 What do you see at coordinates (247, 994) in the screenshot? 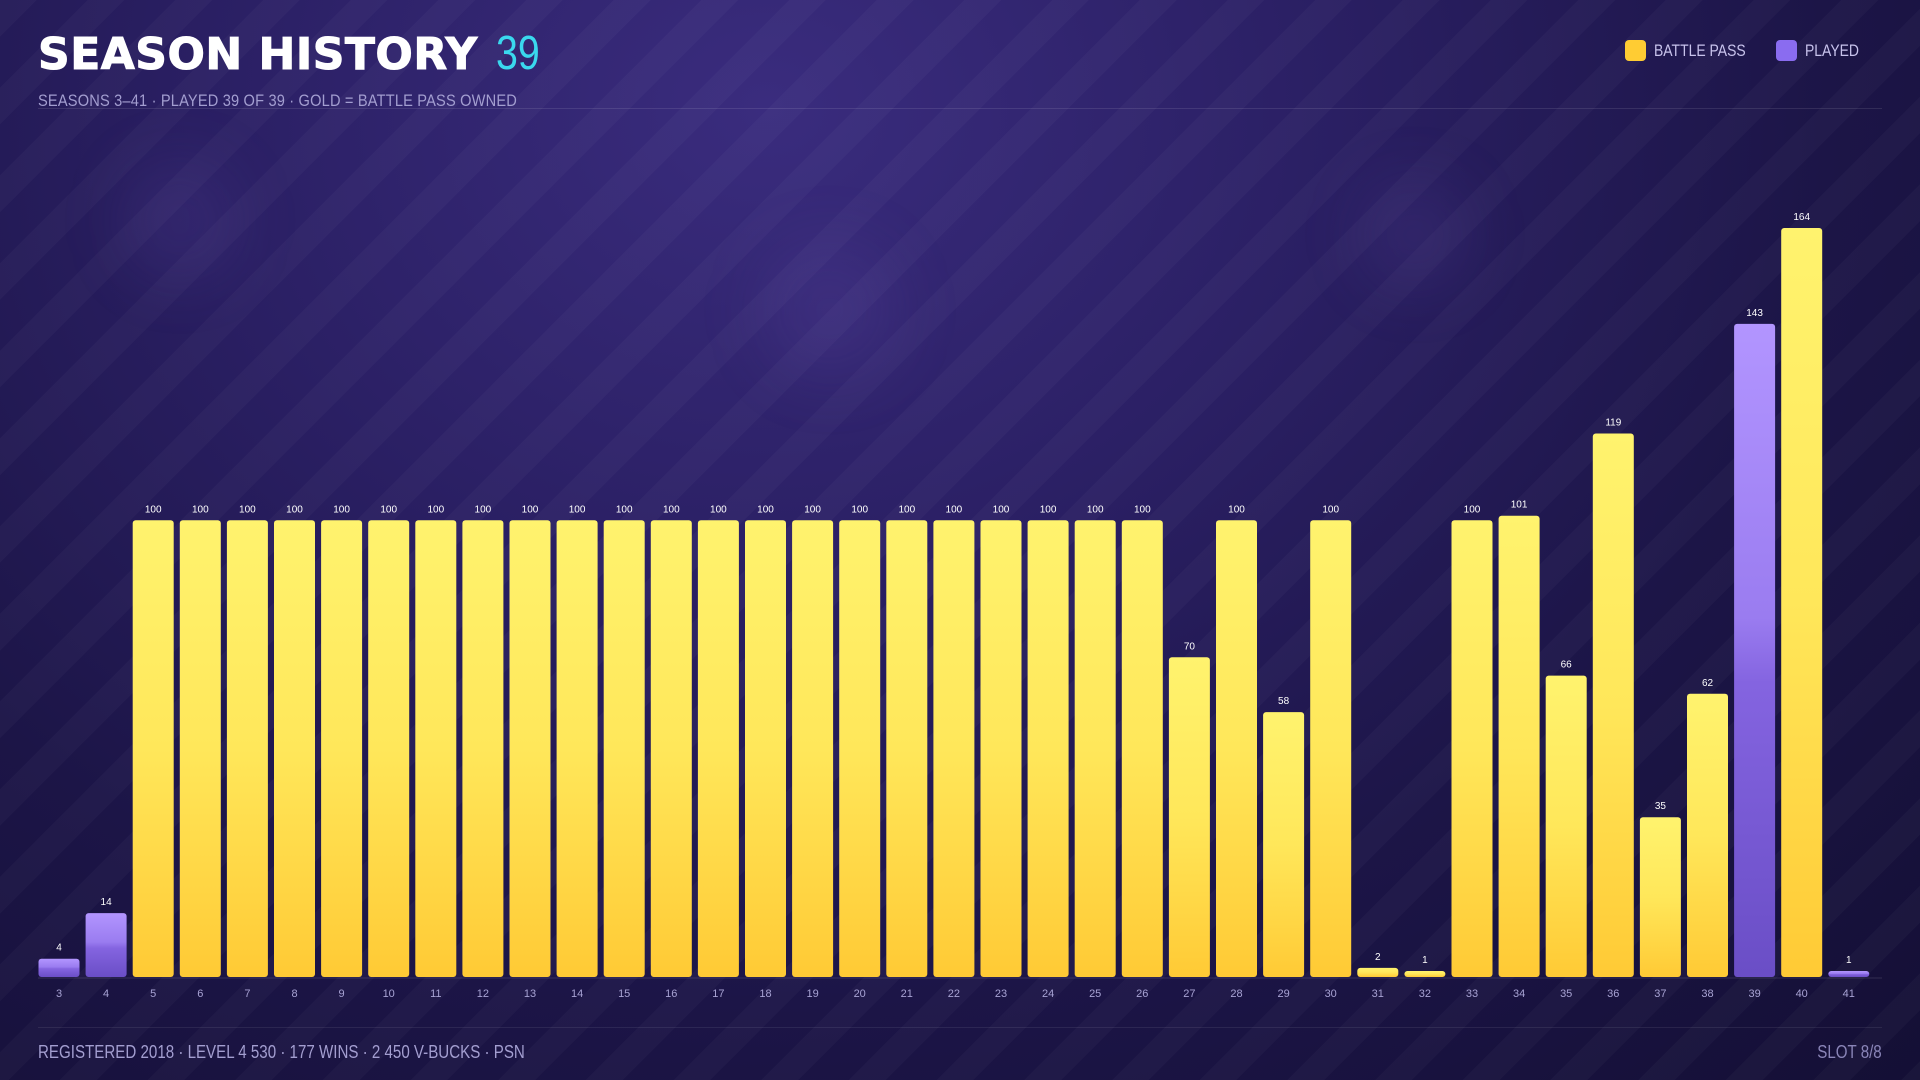
I see `x-tick-label: 7` at bounding box center [247, 994].